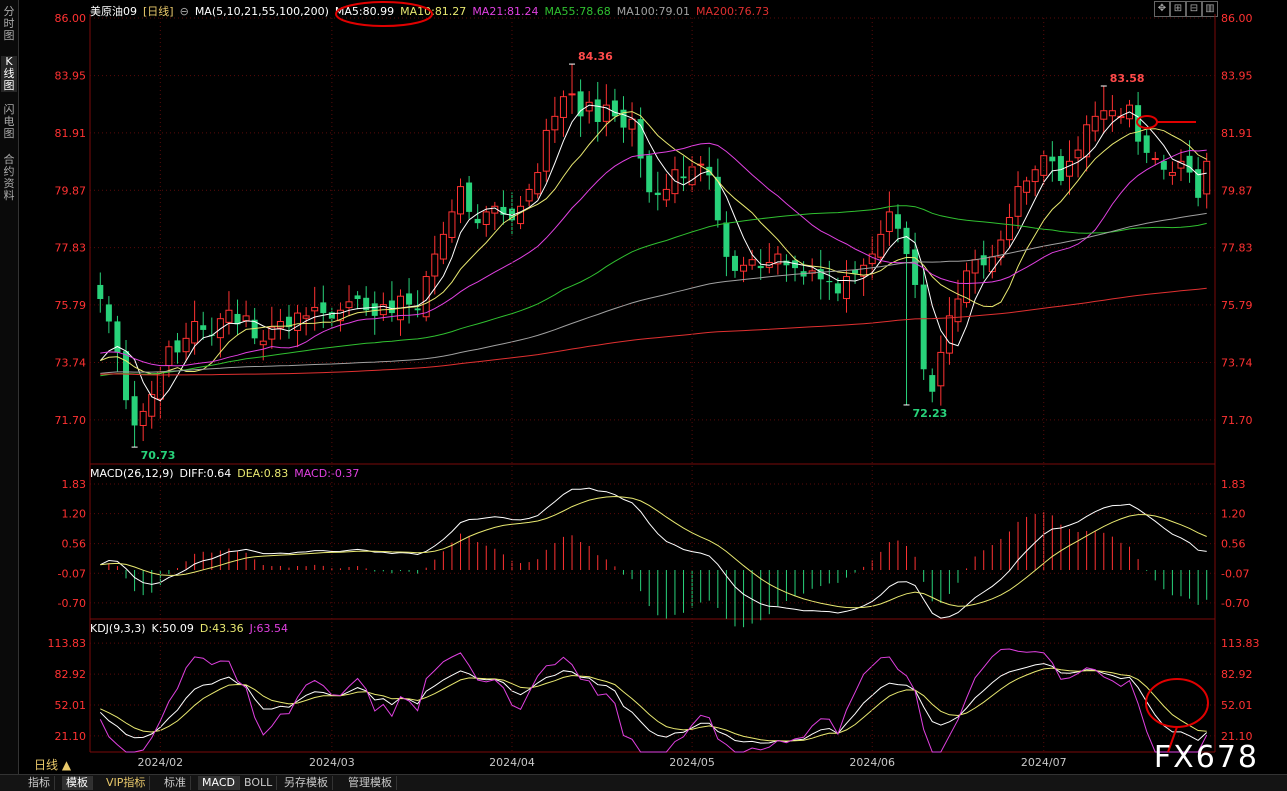 This screenshot has width=1287, height=791. Describe the element at coordinates (71, 305) in the screenshot. I see `price-tick-label-left: 75.79` at that location.